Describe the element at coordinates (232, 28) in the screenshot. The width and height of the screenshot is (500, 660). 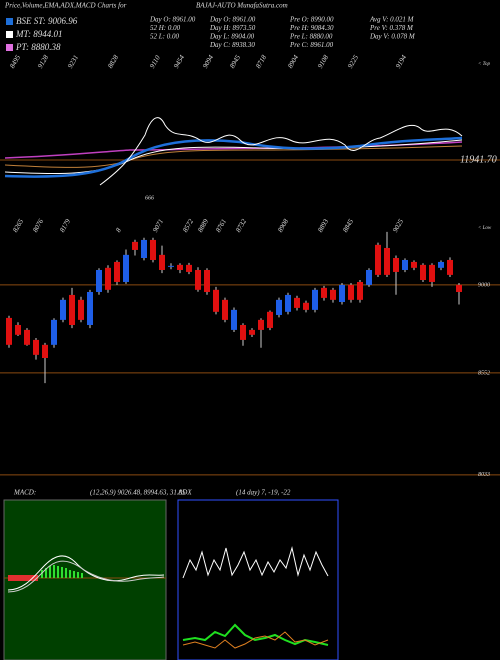
I see `stat: Day H: 8973.50` at that location.